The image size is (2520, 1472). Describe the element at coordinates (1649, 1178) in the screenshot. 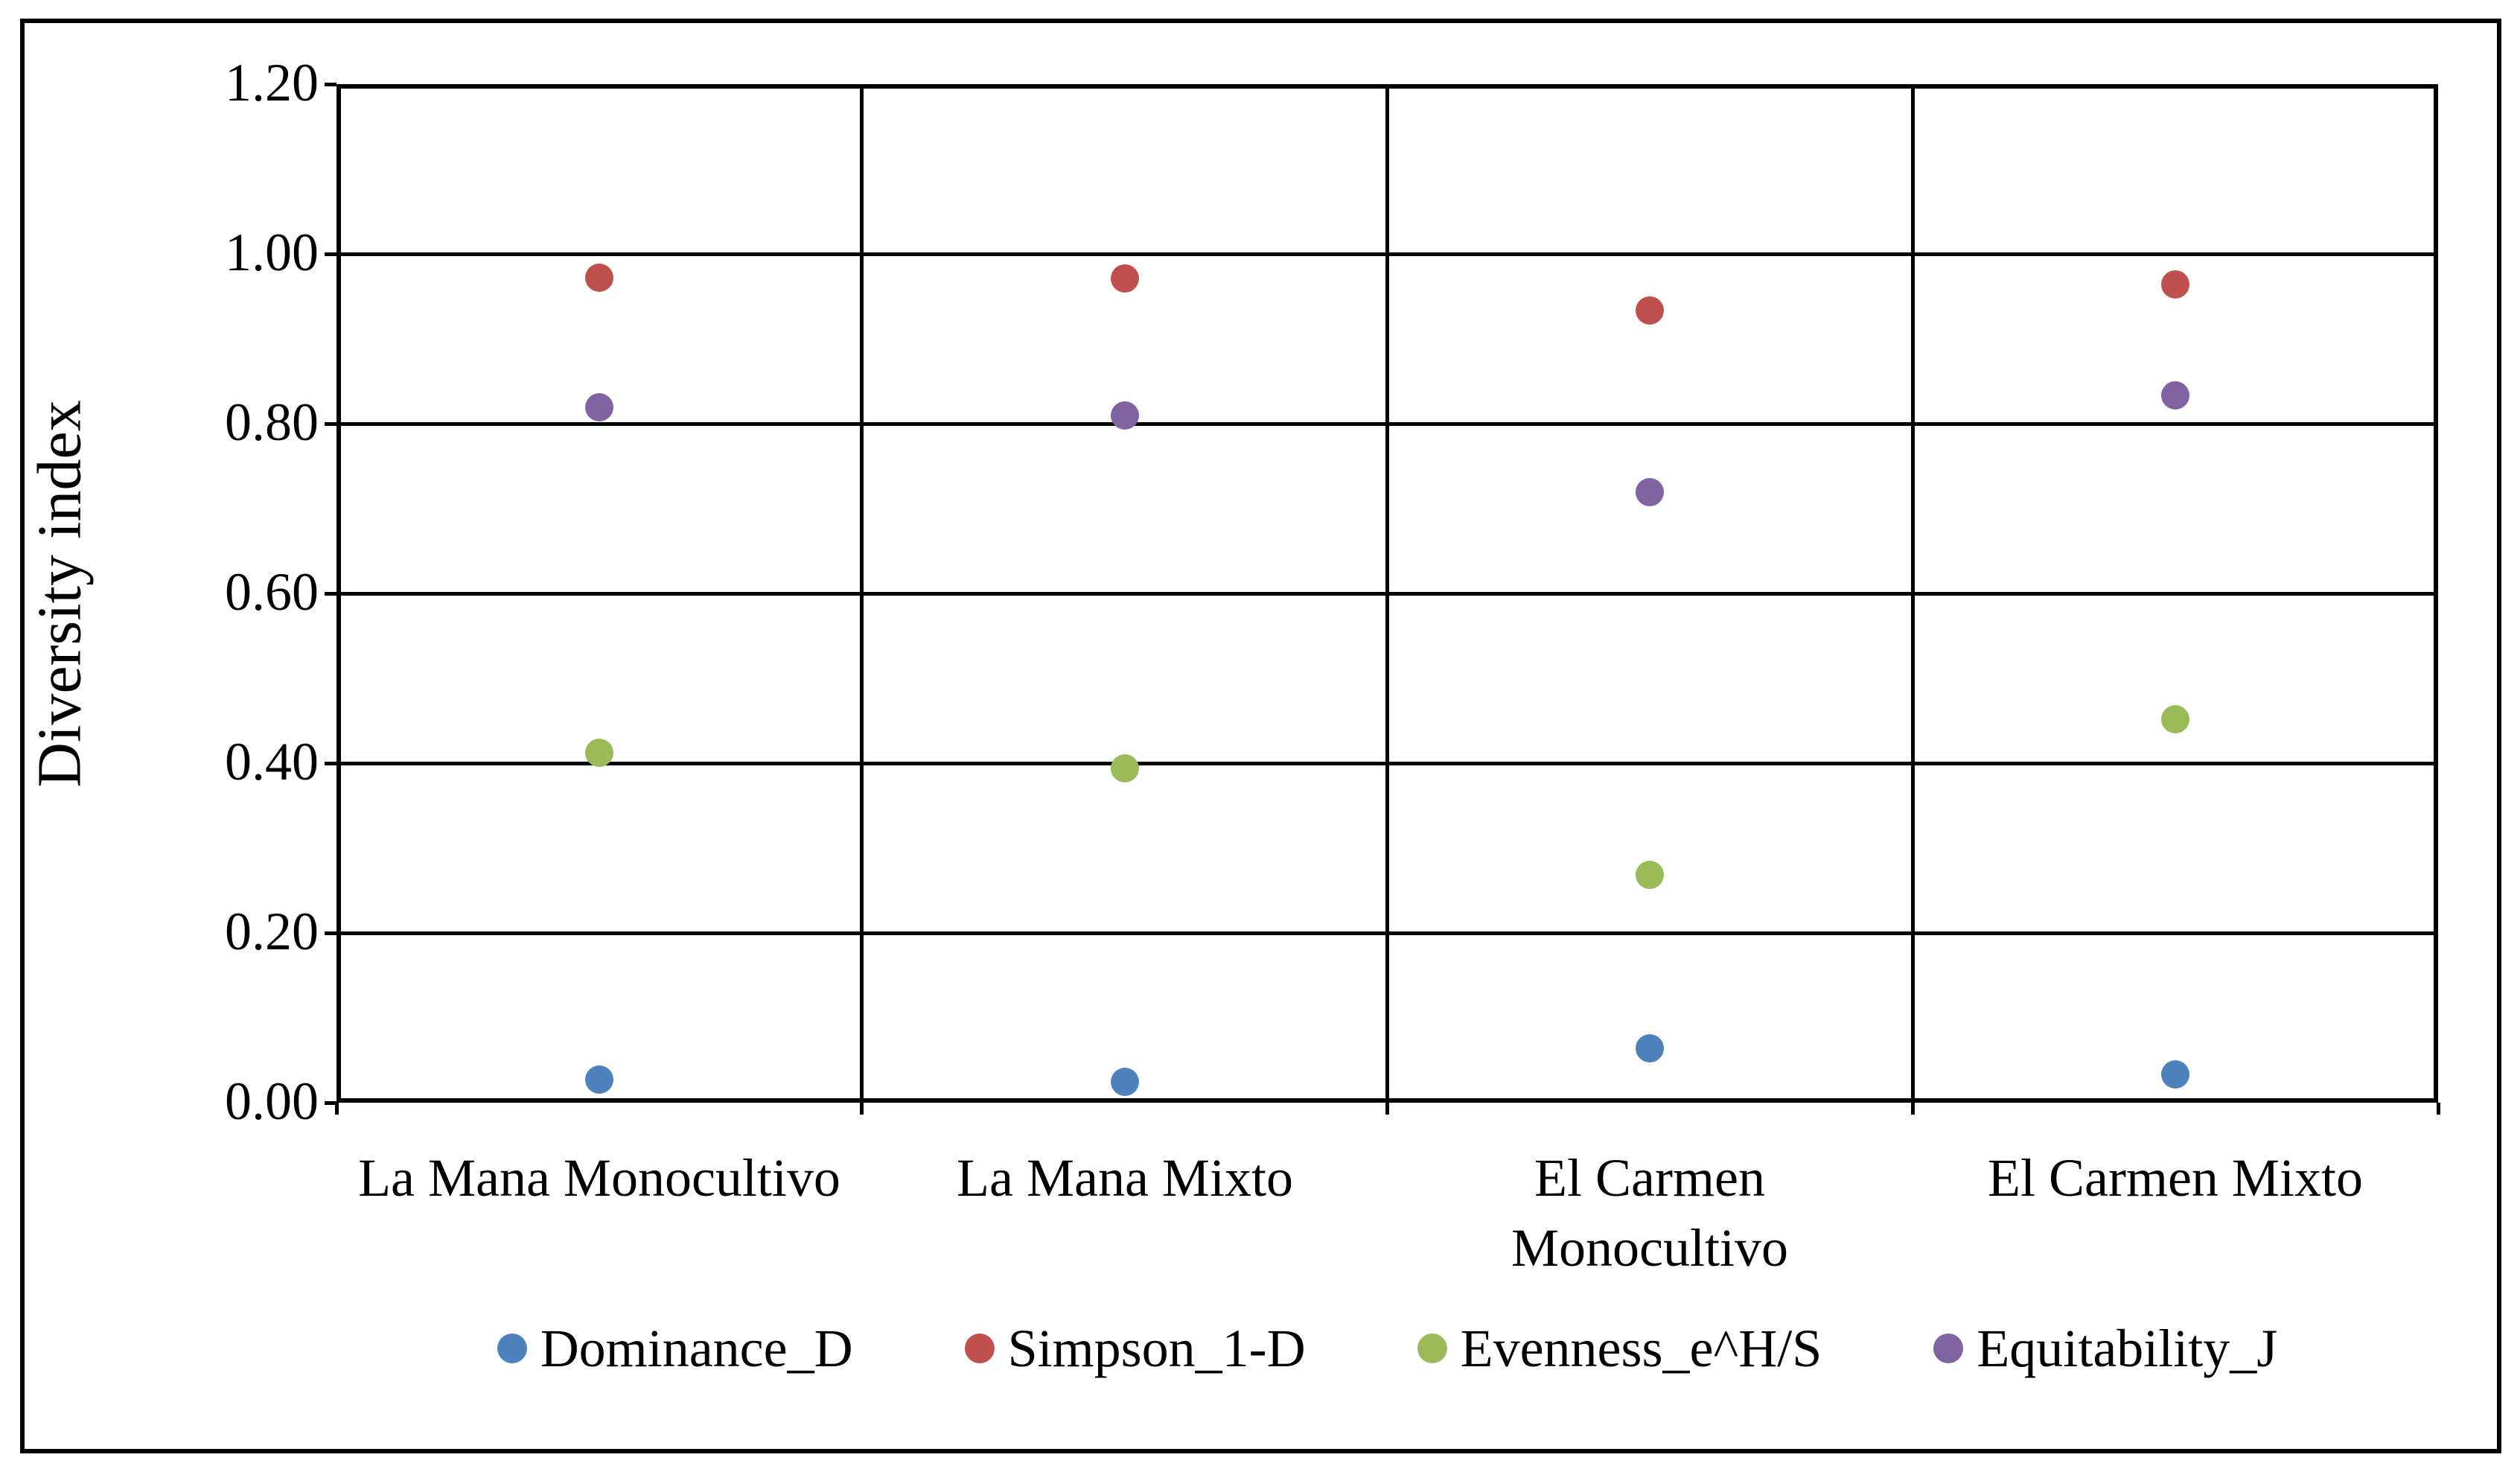

I see `category-label-line: El Carmen` at that location.